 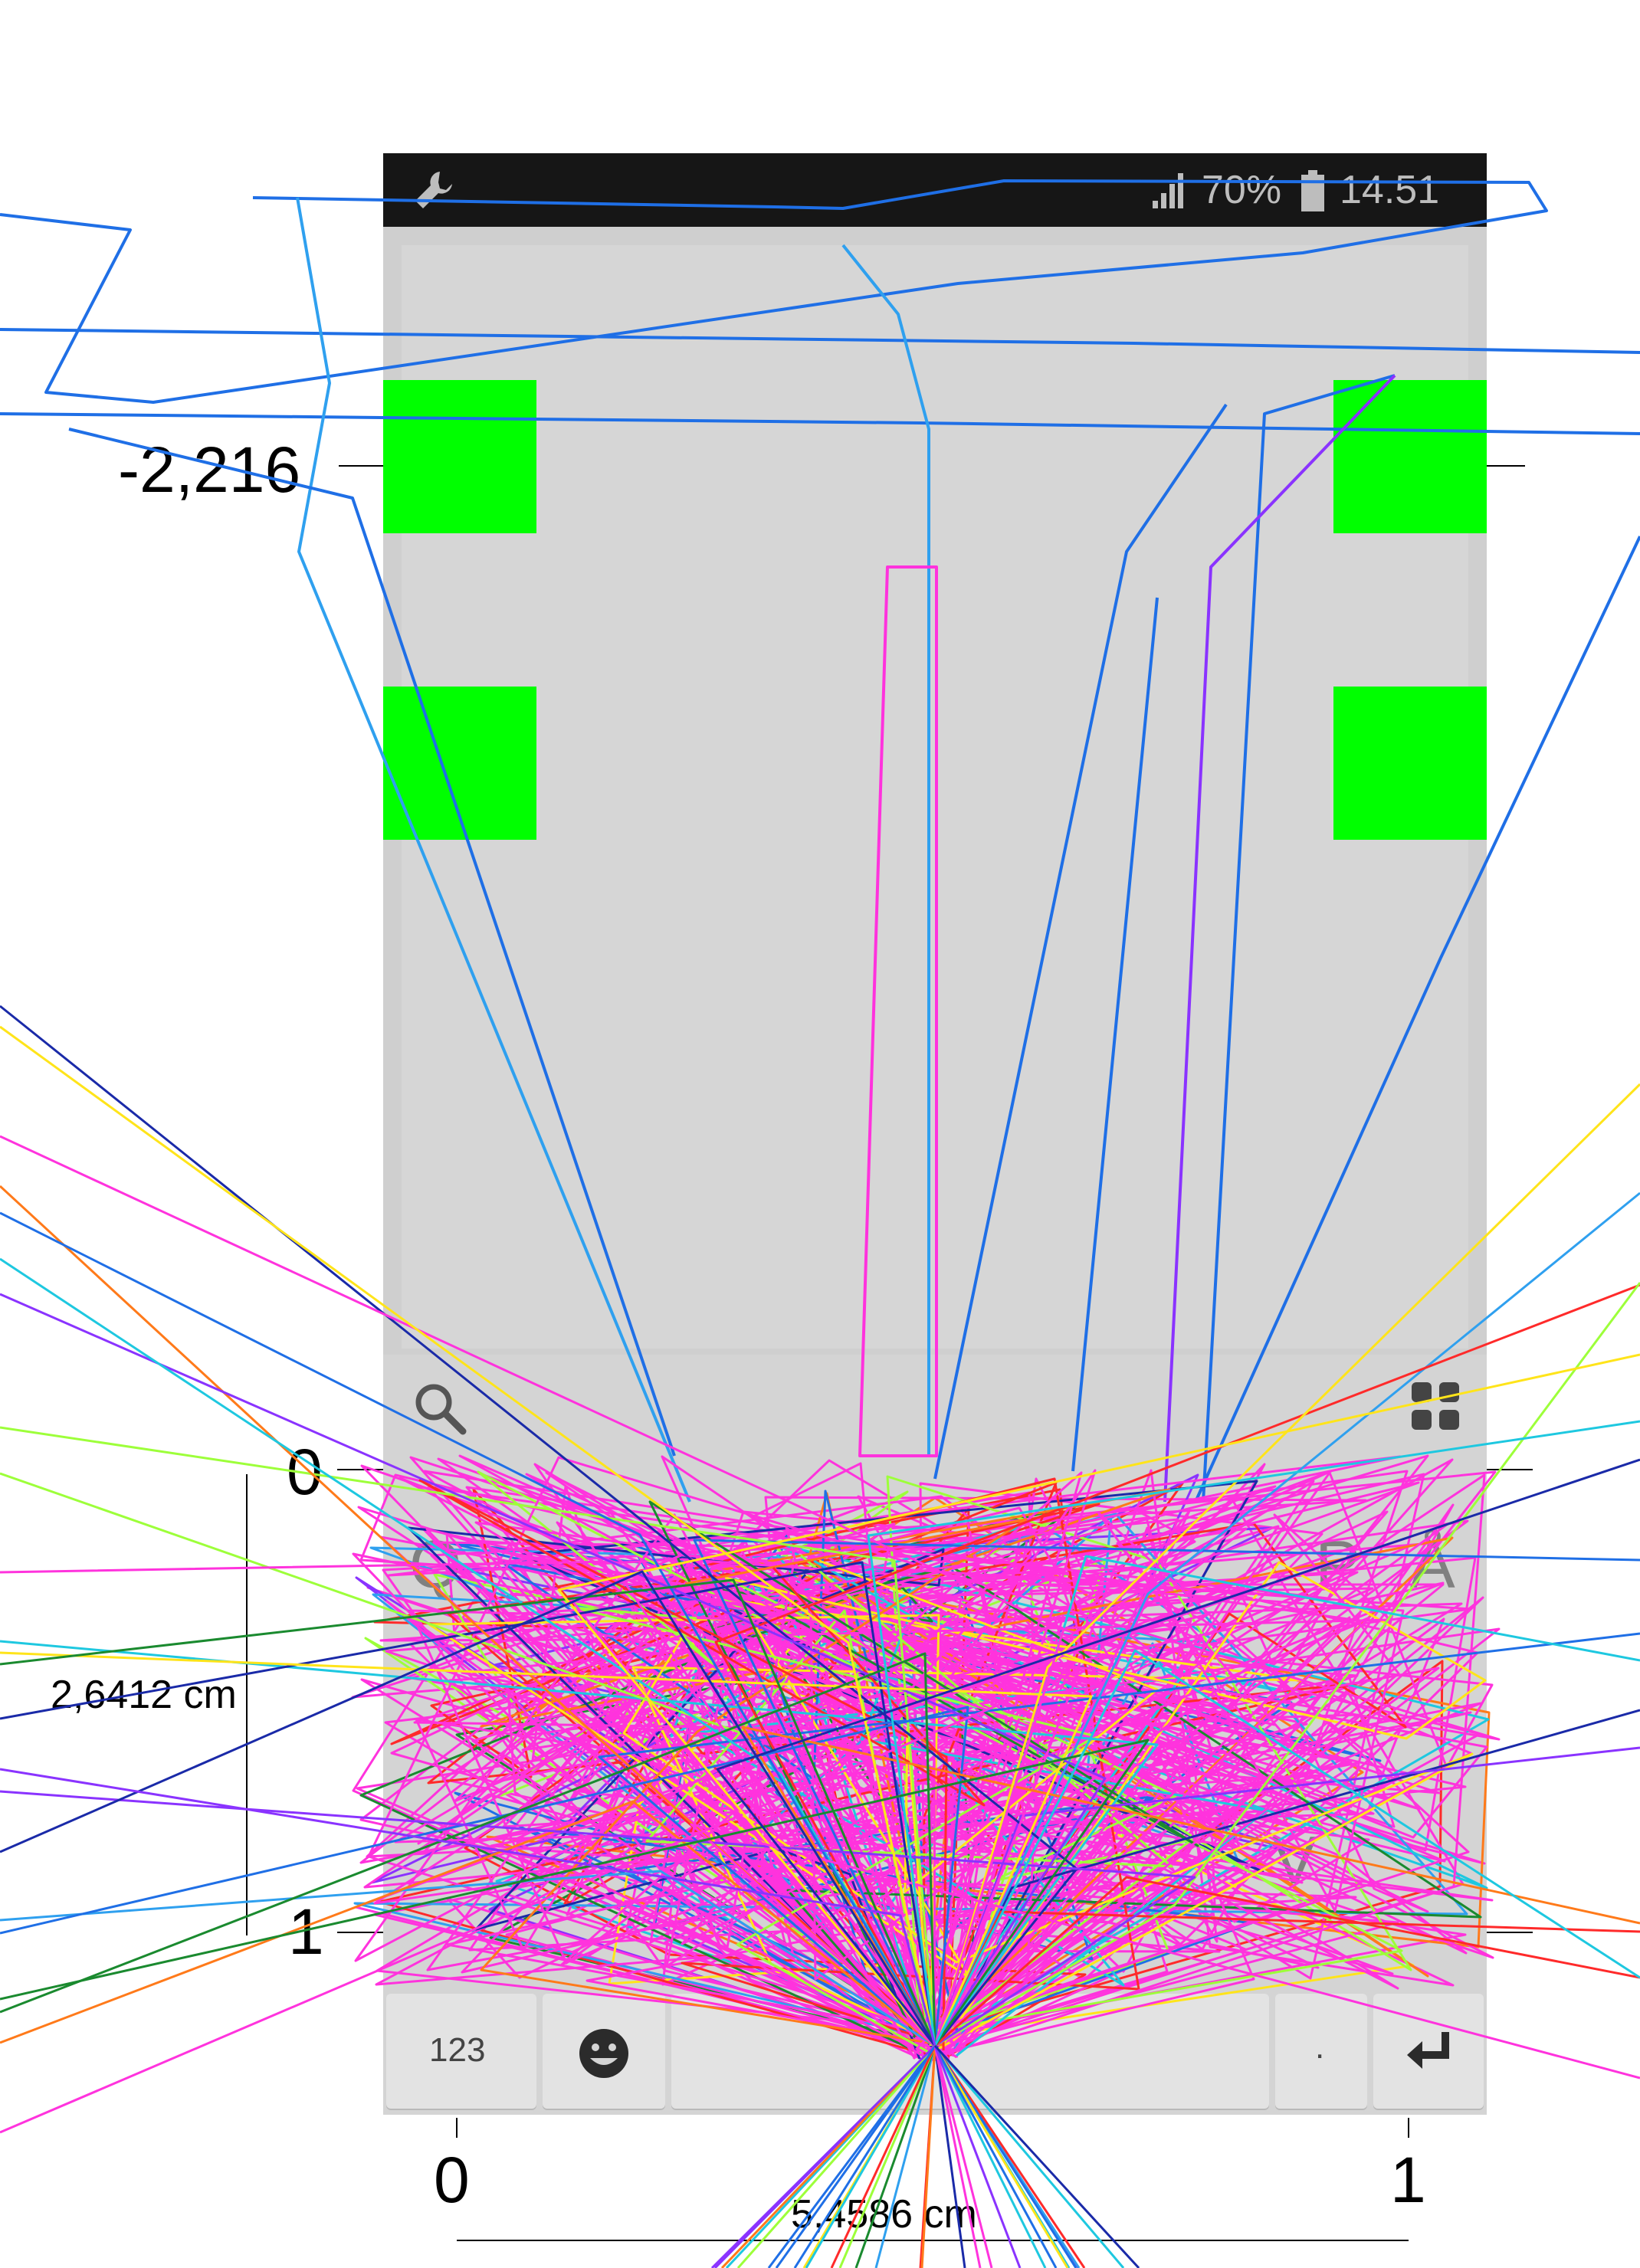 What do you see at coordinates (1320, 2047) in the screenshot?
I see `period-key-label: .` at bounding box center [1320, 2047].